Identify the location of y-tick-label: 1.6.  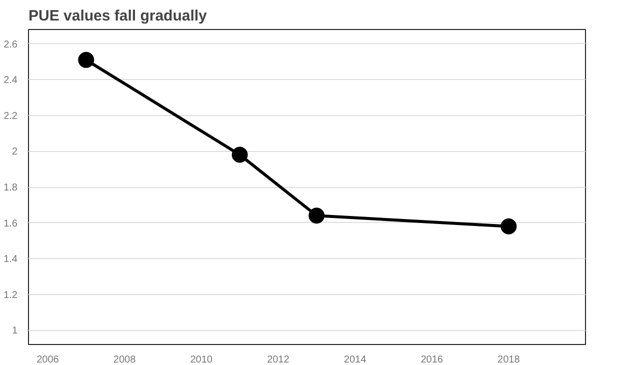
(11, 224).